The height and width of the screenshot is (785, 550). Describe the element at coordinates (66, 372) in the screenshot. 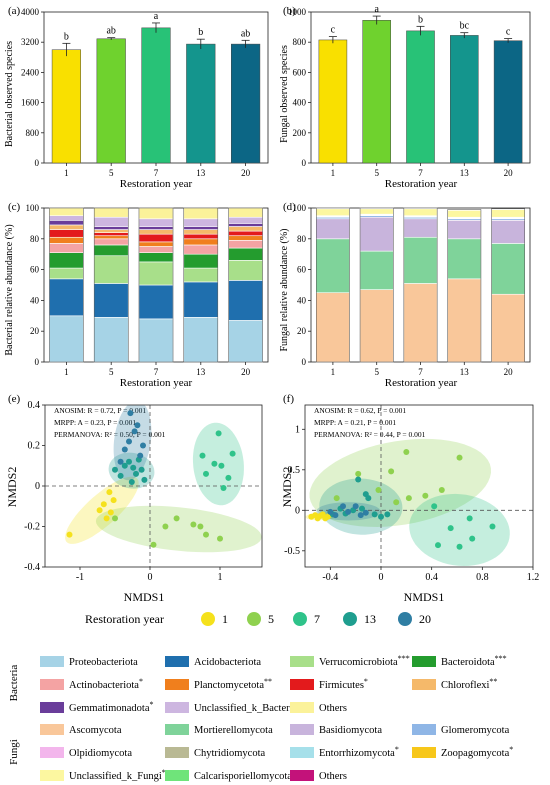

I see `xtick-label-c: 1` at that location.